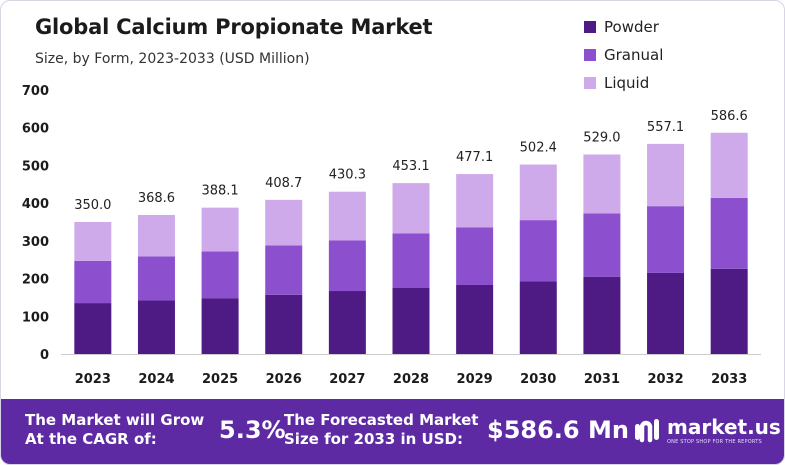 Image resolution: width=785 pixels, height=465 pixels. I want to click on bar-total-label: 453.1, so click(410, 166).